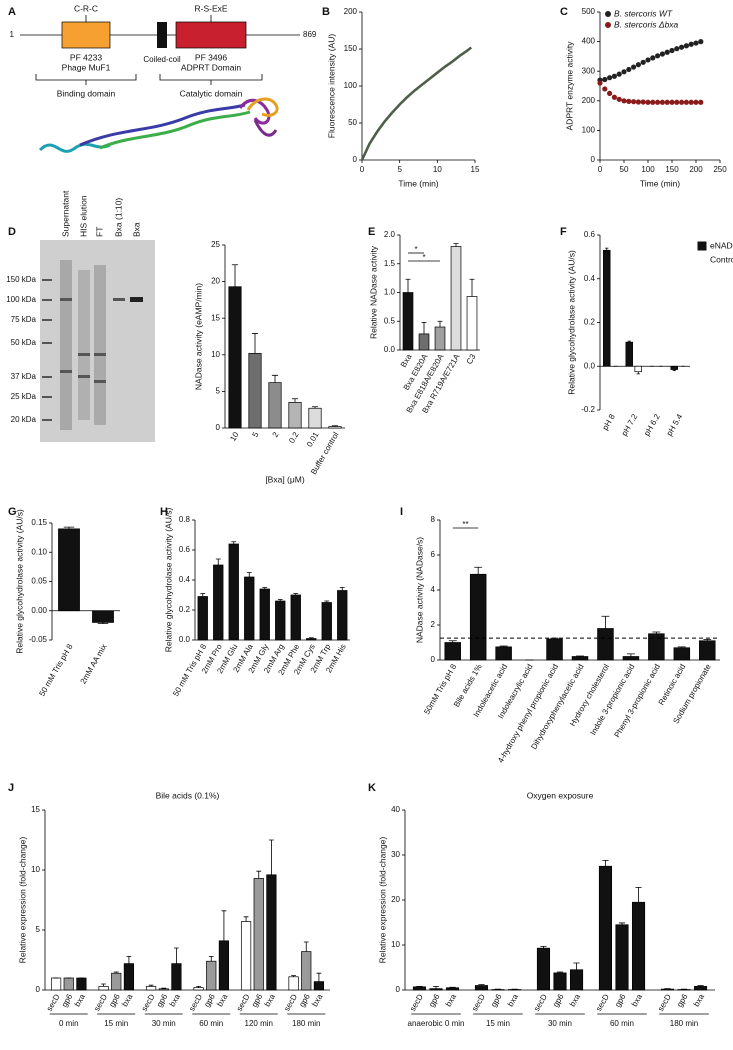  What do you see at coordinates (12, 34) in the screenshot?
I see `seq-start: 1` at bounding box center [12, 34].